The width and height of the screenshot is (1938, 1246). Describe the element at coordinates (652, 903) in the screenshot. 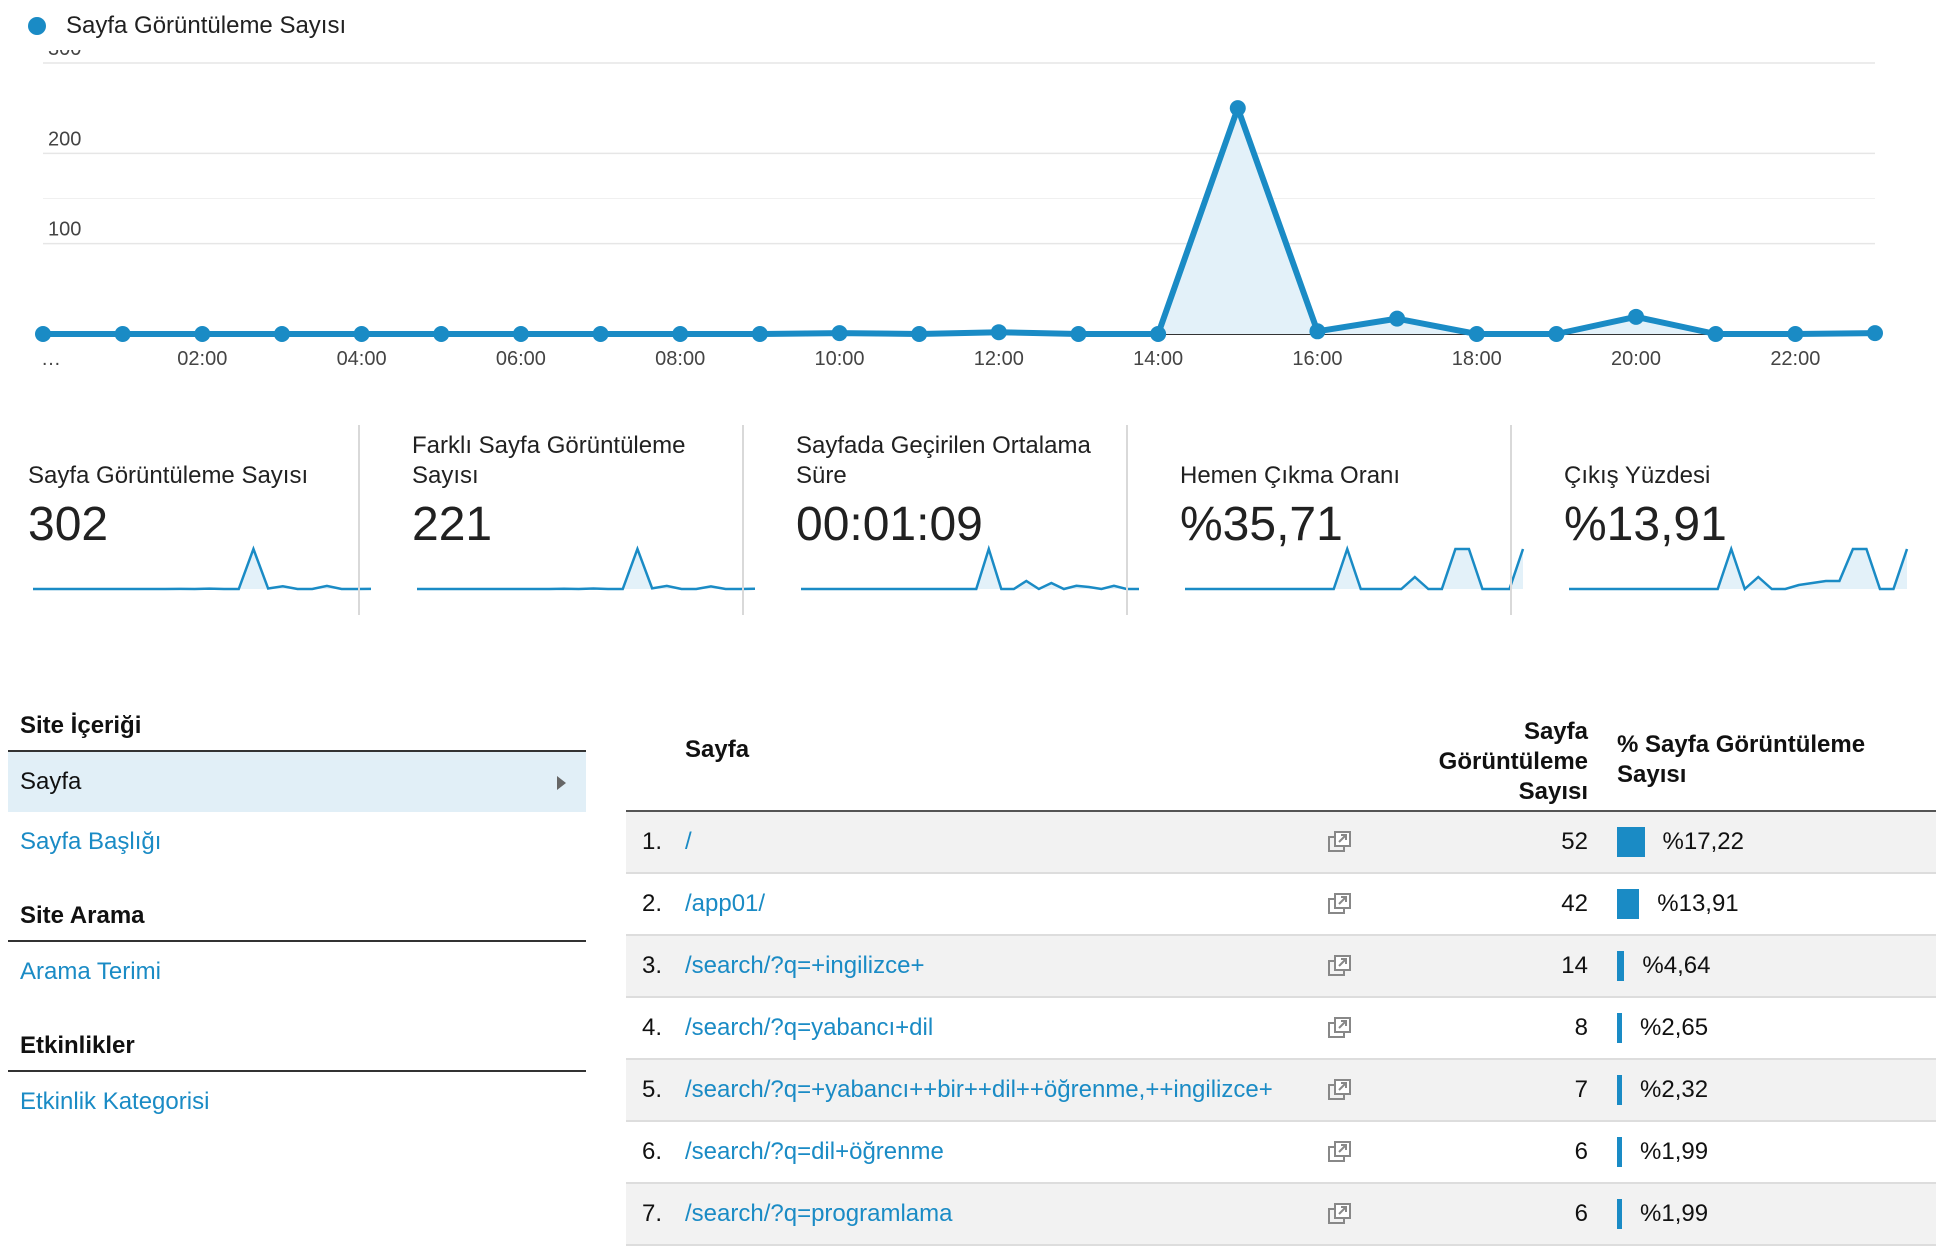

I see `row-index: 2.` at that location.